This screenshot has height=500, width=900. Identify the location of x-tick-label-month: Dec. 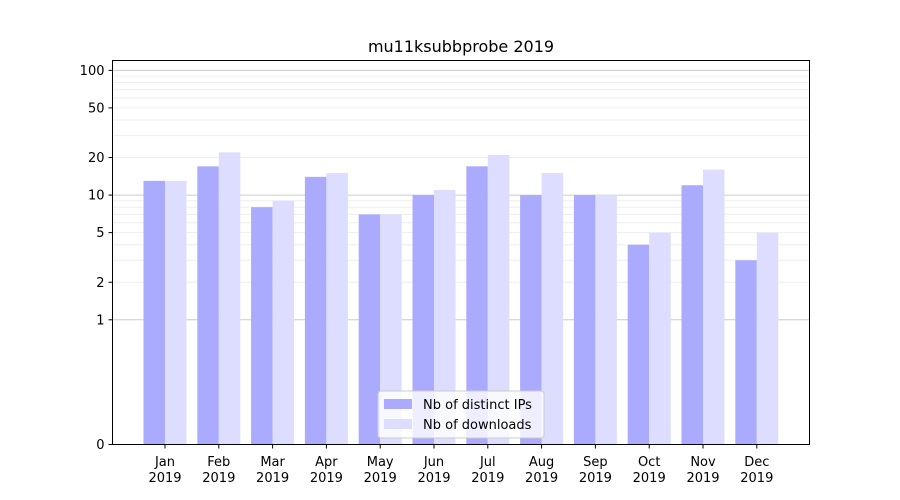
(756, 462).